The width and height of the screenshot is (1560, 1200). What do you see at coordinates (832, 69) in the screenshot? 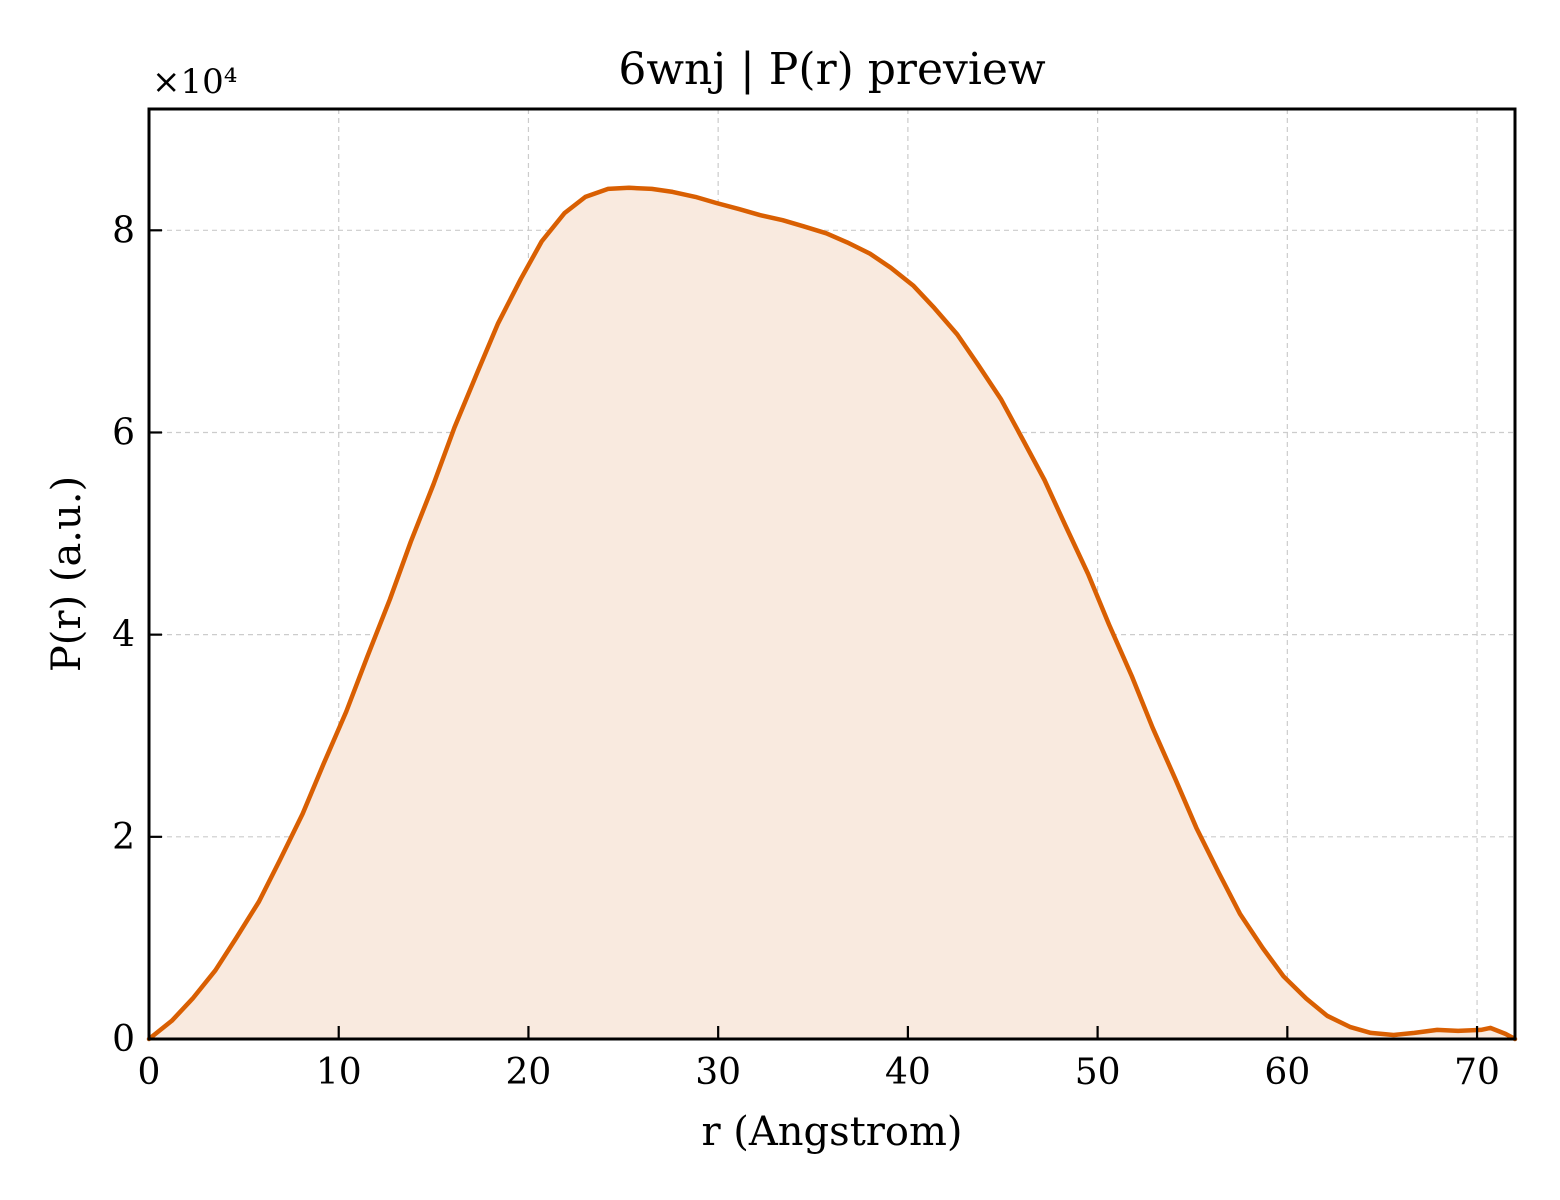
I see `chart-title: 6wnj | P(r) preview` at bounding box center [832, 69].